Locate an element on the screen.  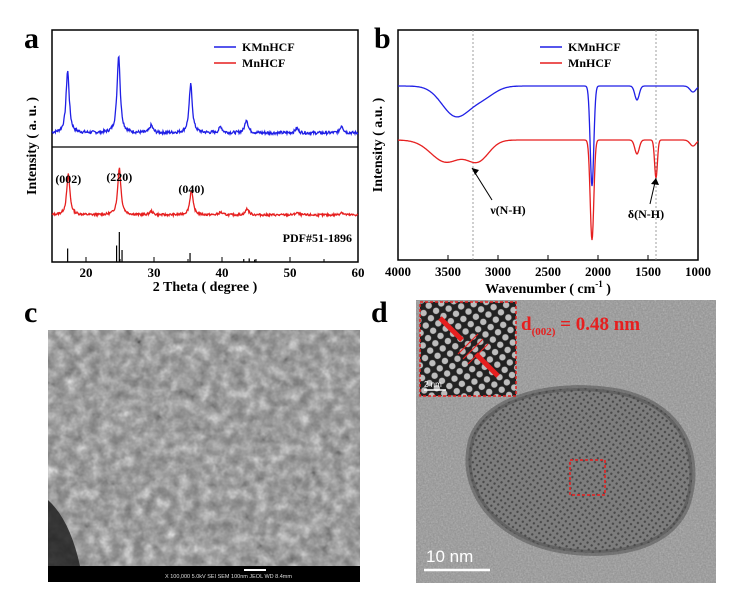
ftir-curve-mnhcf is located at coordinates (548, 190).